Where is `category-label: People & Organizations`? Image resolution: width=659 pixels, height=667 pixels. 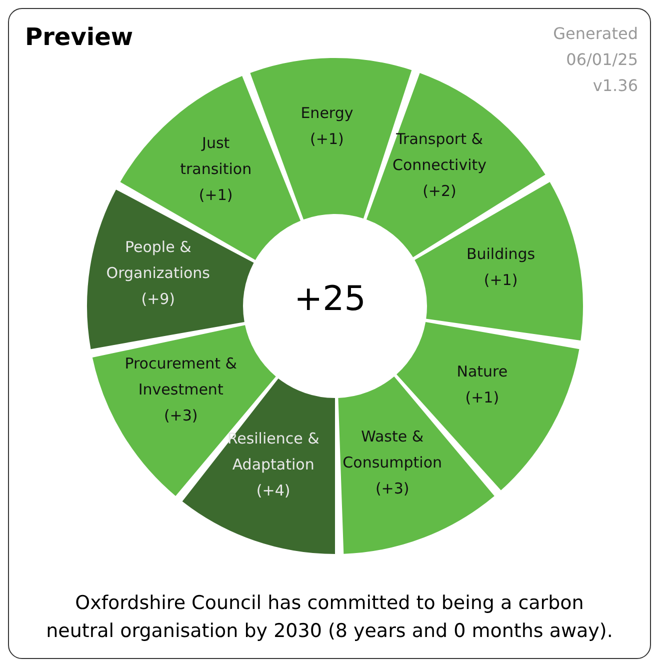
category-label: People & Organizations is located at coordinates (158, 260).